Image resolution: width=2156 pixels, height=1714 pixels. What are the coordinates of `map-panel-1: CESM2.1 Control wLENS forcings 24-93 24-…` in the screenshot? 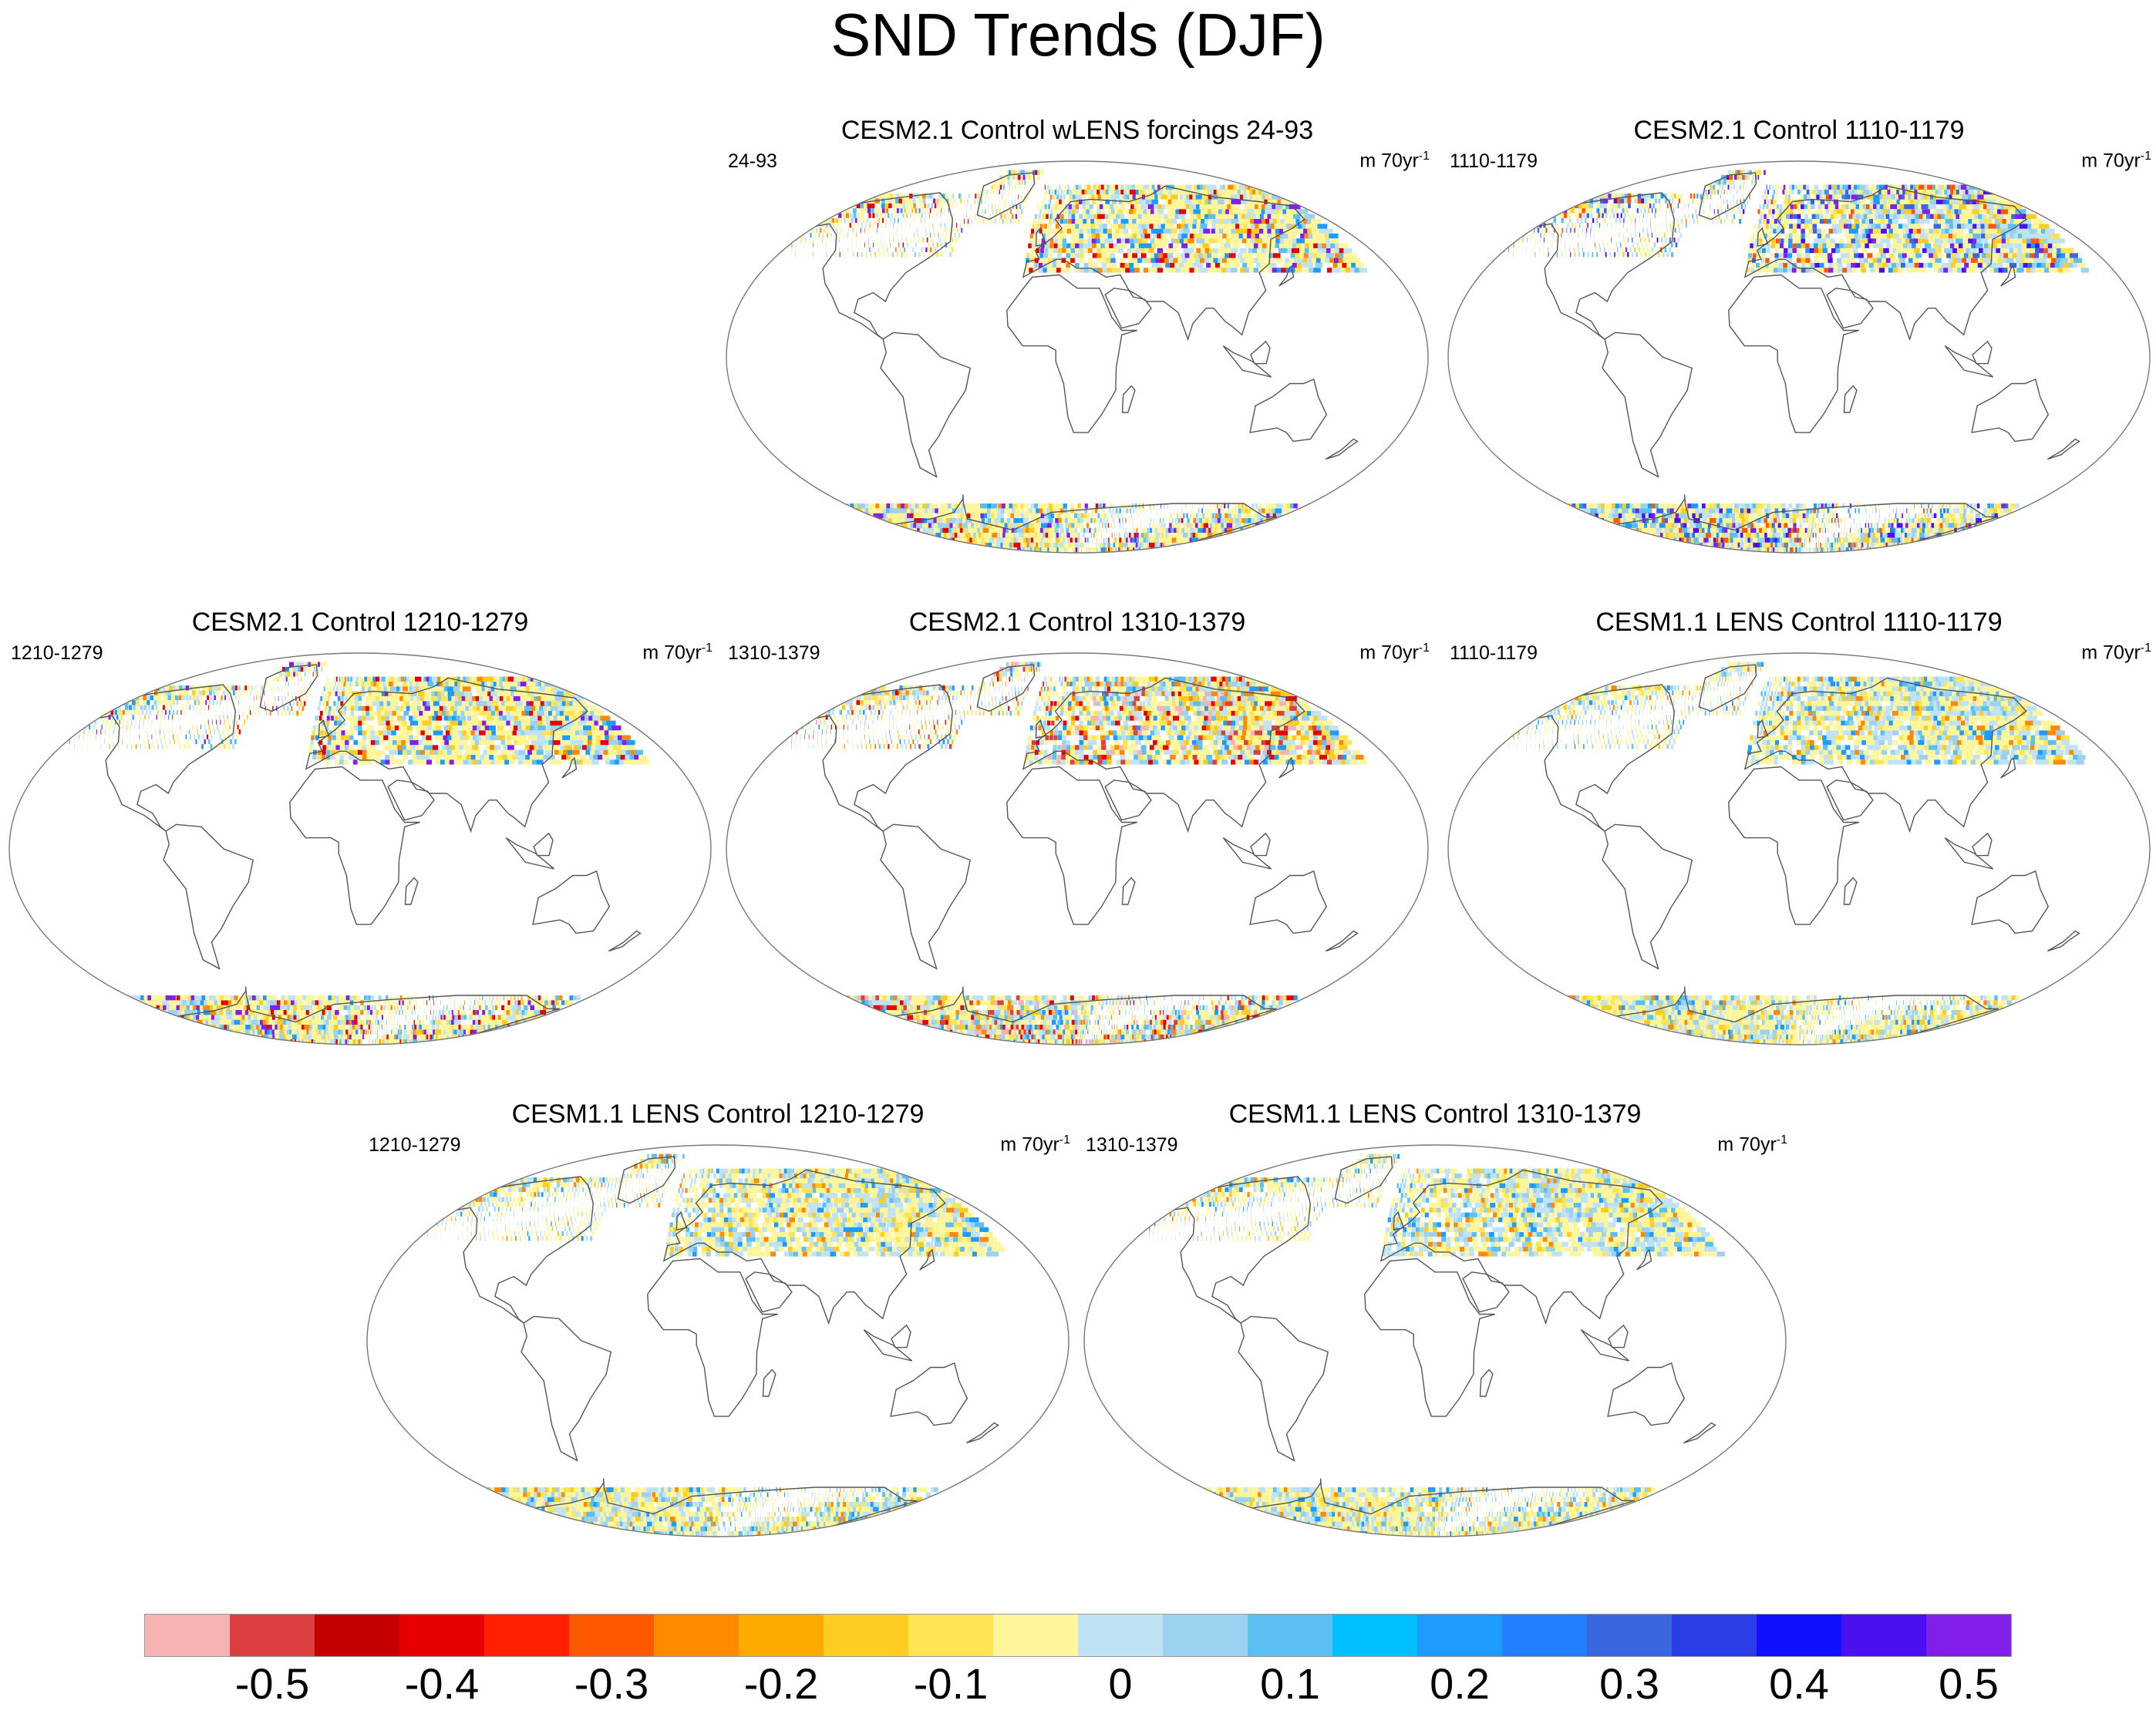 It's located at (1077, 334).